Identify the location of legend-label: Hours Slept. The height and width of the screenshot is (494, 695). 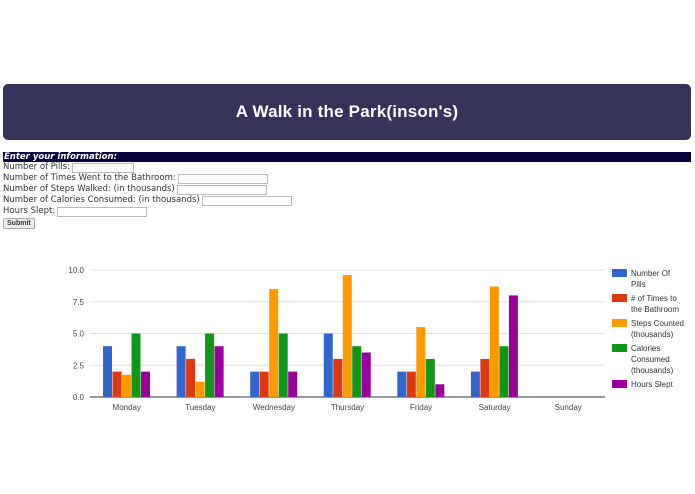
(652, 384).